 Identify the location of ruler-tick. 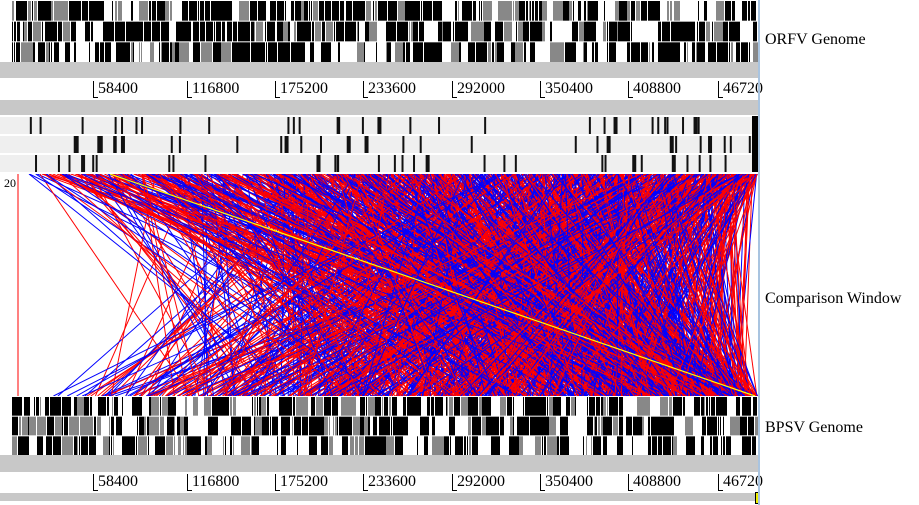
(454, 482).